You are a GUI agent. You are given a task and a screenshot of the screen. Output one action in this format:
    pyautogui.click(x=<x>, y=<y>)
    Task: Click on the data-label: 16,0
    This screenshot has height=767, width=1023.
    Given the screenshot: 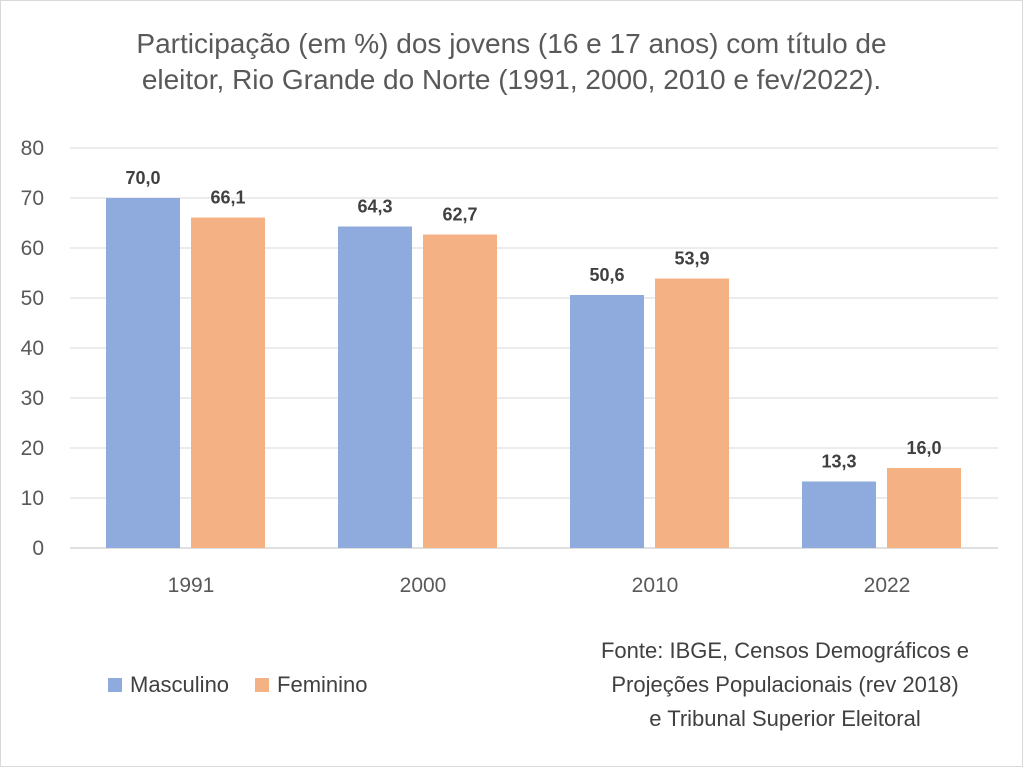 What is the action you would take?
    pyautogui.click(x=923, y=448)
    